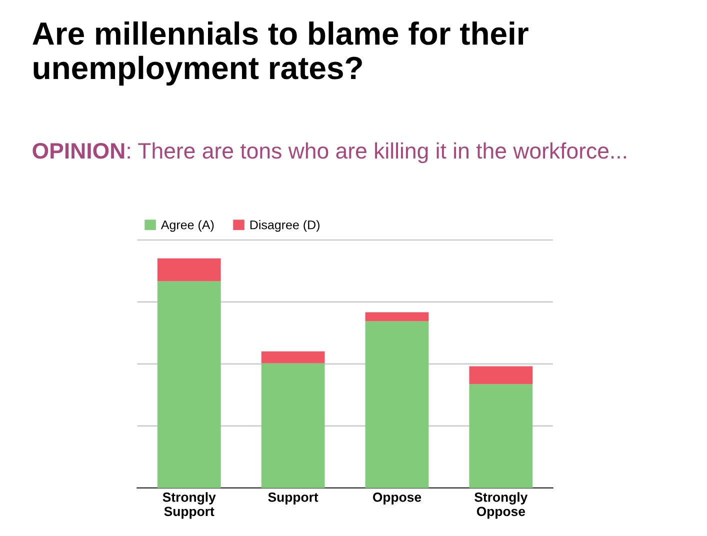  I want to click on chart-title: Are millennials to blame for their unemployment rates?, so click(280, 53).